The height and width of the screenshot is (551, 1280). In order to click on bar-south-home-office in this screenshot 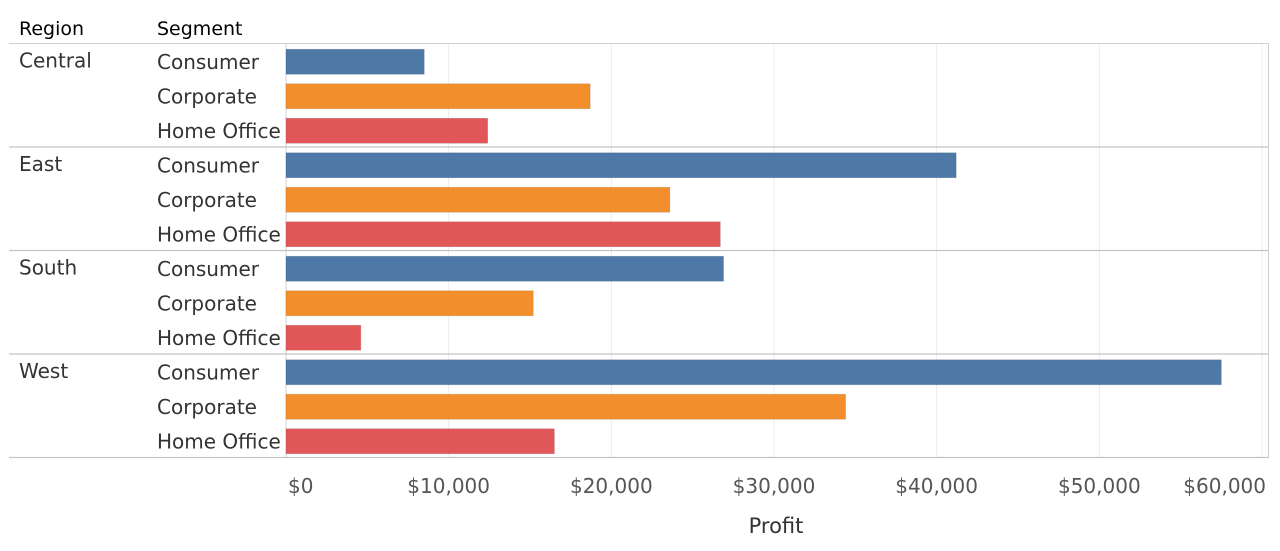, I will do `click(323, 337)`.